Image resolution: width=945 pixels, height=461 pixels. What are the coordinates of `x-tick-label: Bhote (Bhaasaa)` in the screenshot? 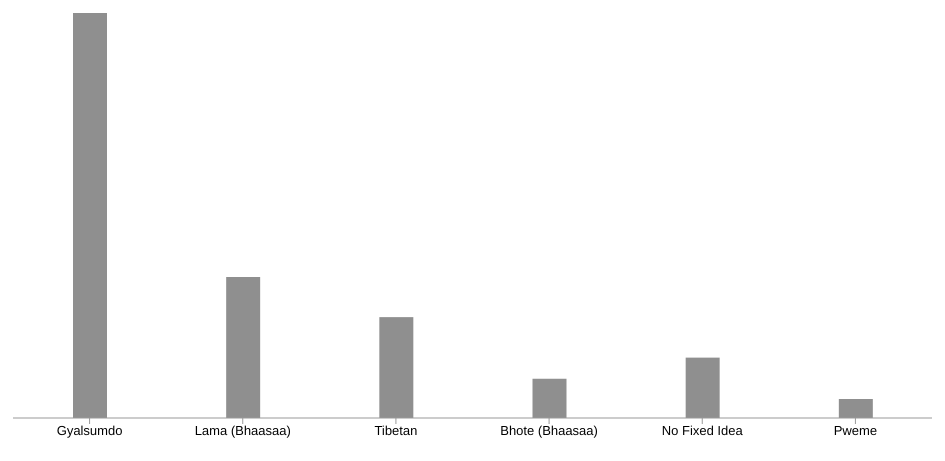 It's located at (549, 430).